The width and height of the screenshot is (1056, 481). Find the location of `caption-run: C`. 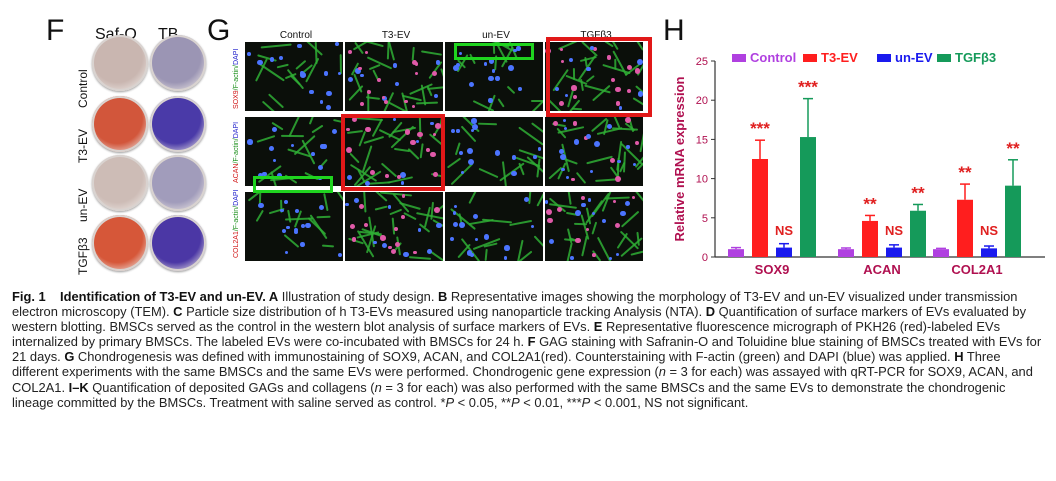

caption-run: C is located at coordinates (178, 312).